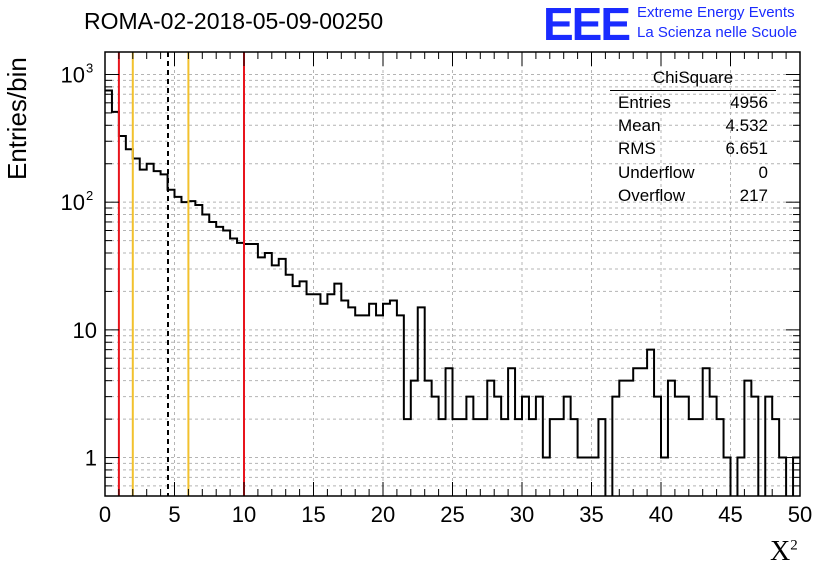 The width and height of the screenshot is (836, 572). What do you see at coordinates (244, 514) in the screenshot?
I see `x-tick-label: 10` at bounding box center [244, 514].